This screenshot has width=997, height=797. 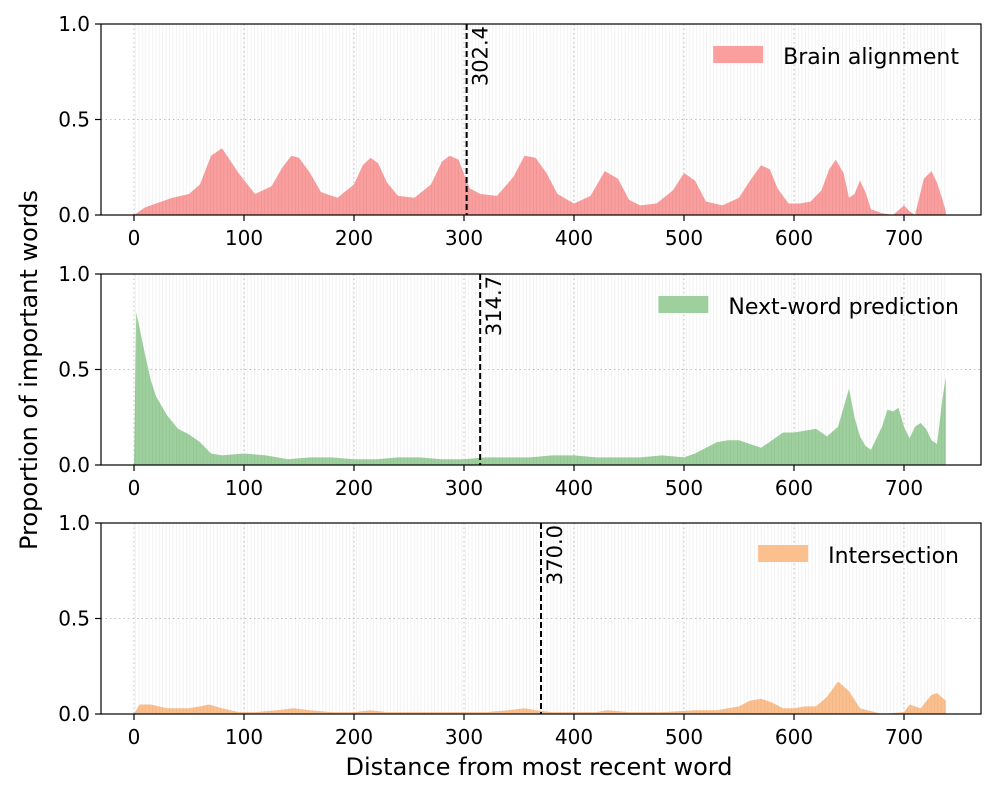 I want to click on legend: Next-word prediction, so click(x=808, y=307).